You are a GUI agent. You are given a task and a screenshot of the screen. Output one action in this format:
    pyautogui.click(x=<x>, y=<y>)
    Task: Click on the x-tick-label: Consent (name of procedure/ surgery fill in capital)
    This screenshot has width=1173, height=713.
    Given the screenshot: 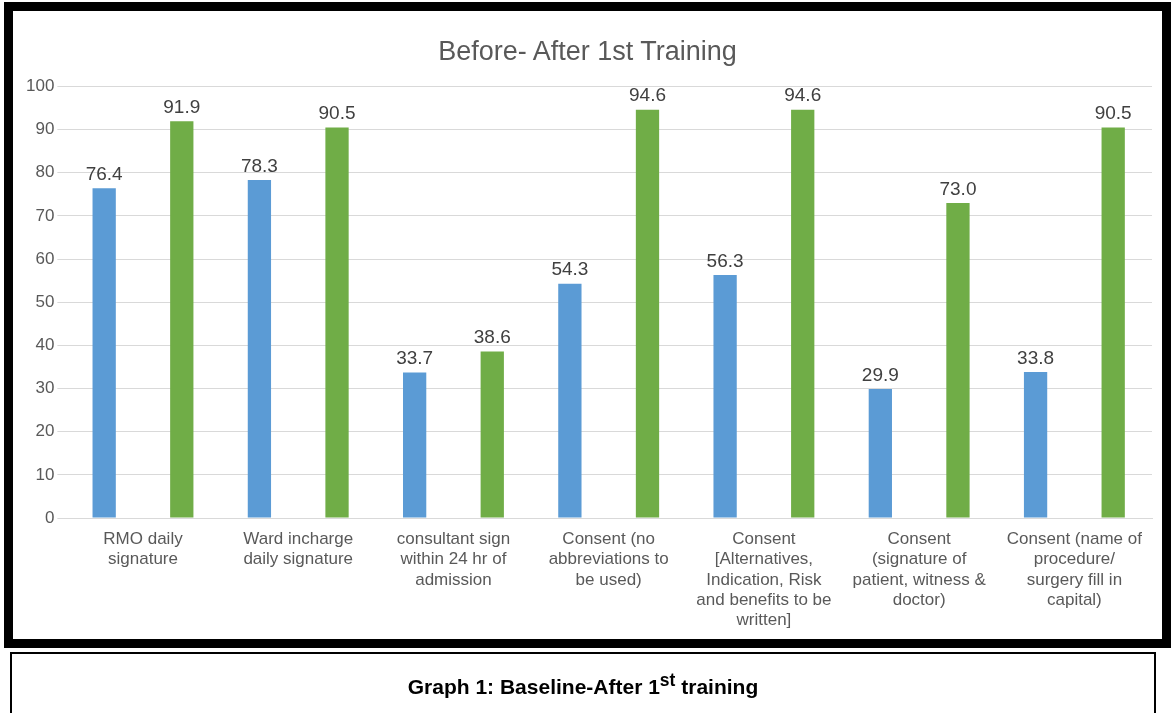 What is the action you would take?
    pyautogui.click(x=1074, y=569)
    